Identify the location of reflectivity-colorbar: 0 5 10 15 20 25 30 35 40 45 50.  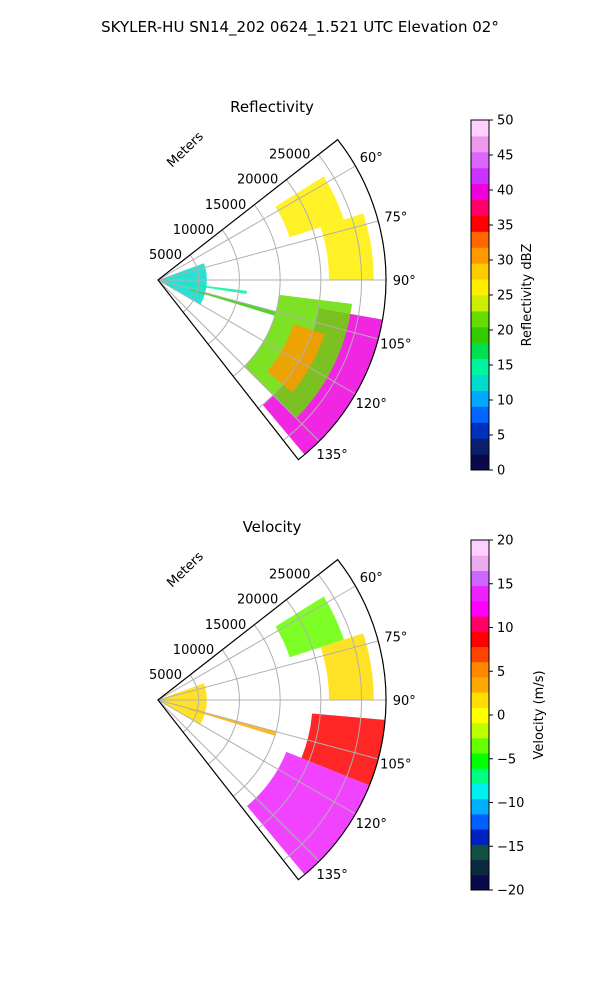
(492, 296).